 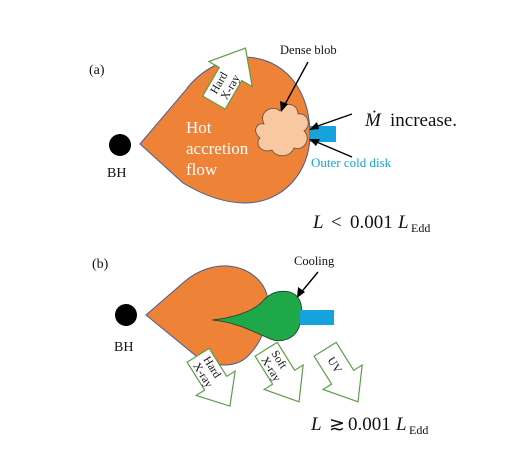 I want to click on lum-a-relation: <, so click(x=336, y=222).